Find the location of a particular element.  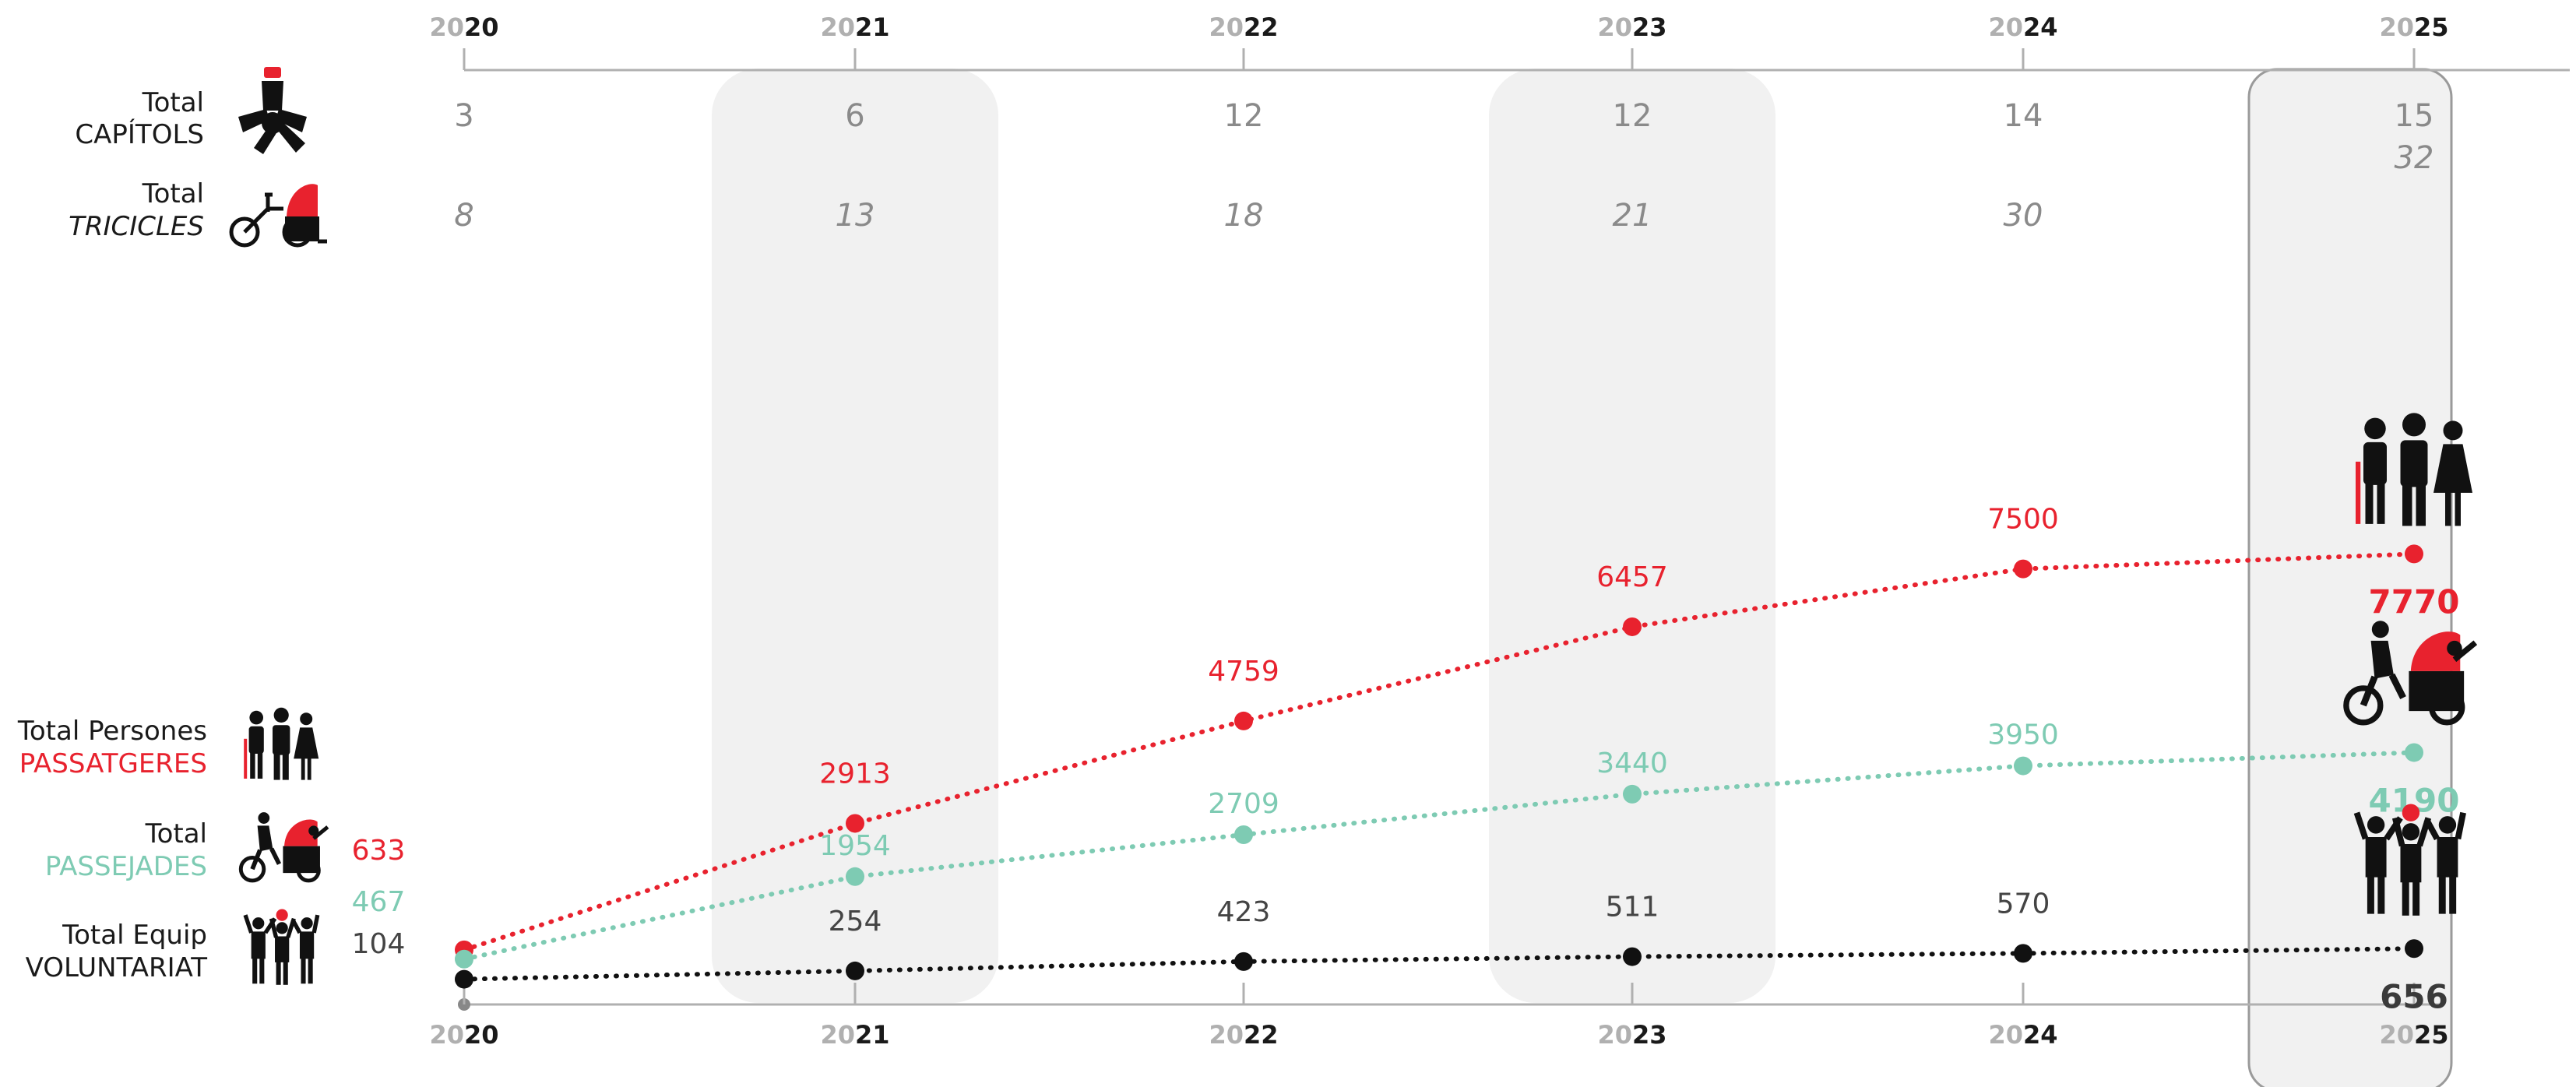

top-year-label-2020: 2020 is located at coordinates (463, 27).